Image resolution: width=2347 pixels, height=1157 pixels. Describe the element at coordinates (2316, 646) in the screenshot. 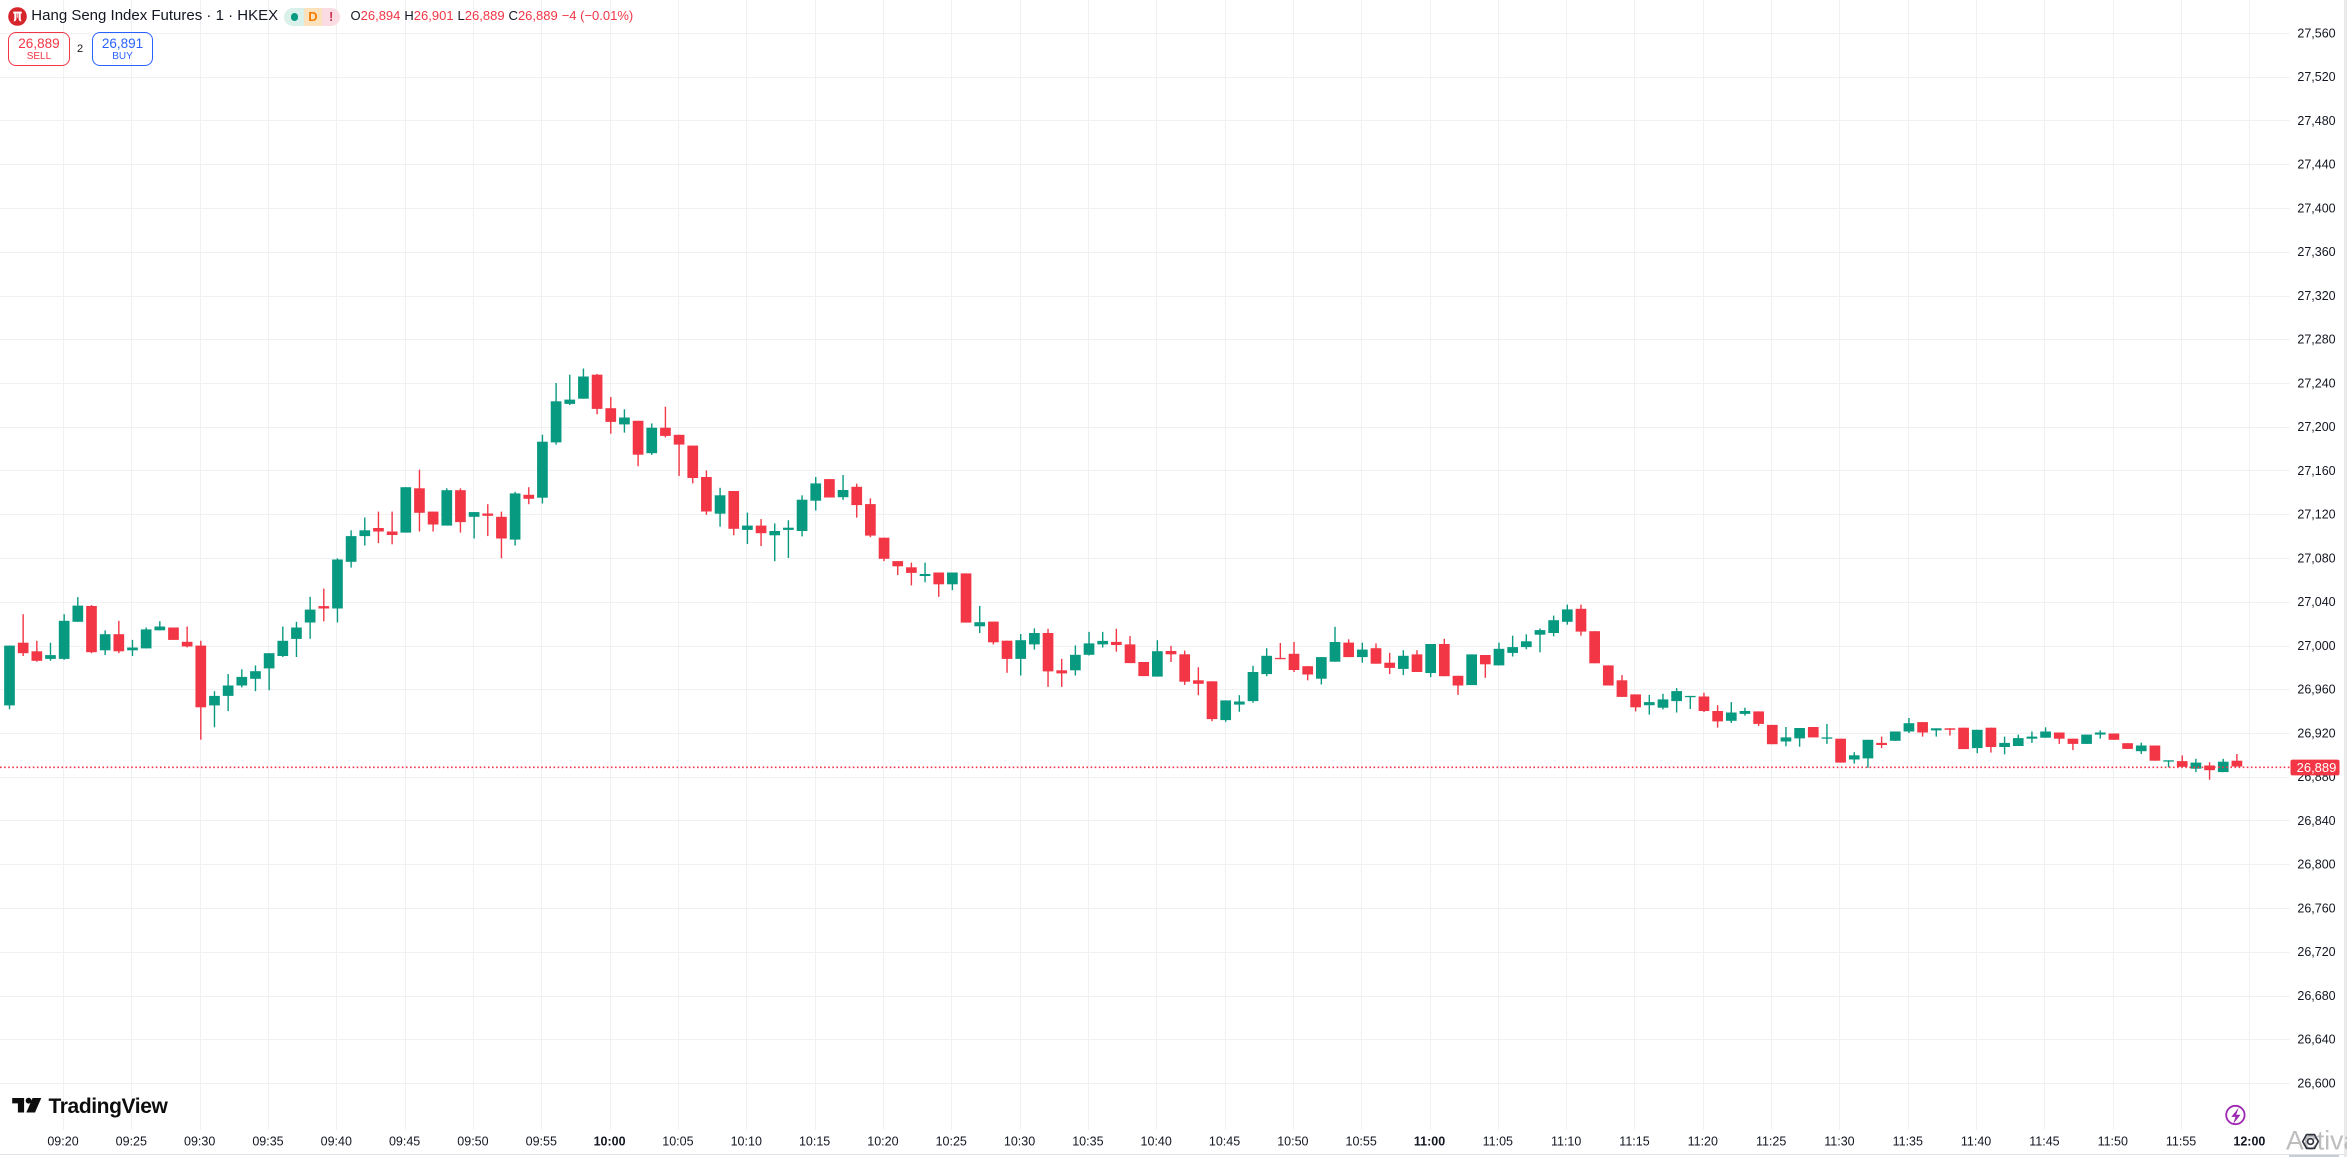

I see `svg-text: 27,000` at that location.